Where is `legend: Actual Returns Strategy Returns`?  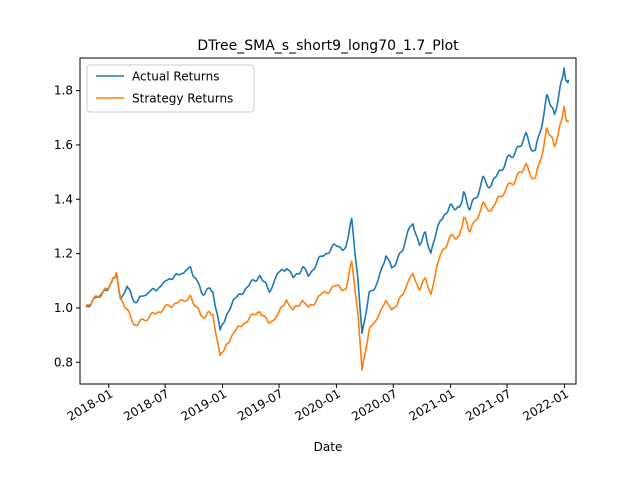 legend: Actual Returns Strategy Returns is located at coordinates (170, 88).